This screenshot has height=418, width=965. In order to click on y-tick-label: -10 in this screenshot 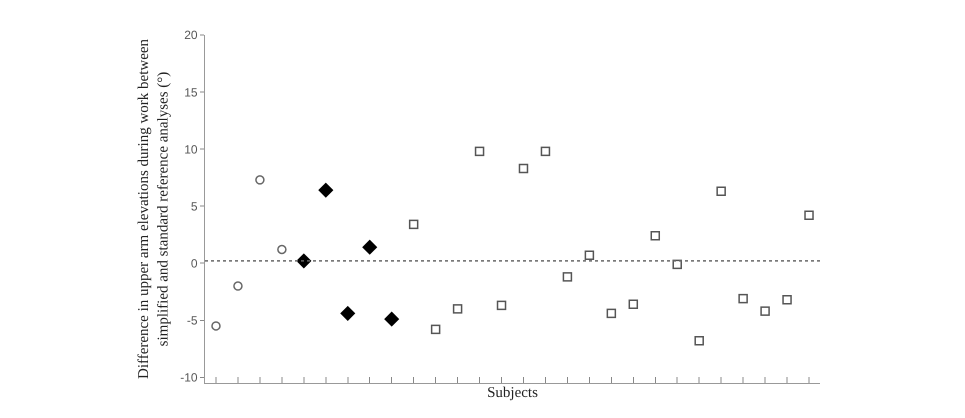, I will do `click(189, 377)`.